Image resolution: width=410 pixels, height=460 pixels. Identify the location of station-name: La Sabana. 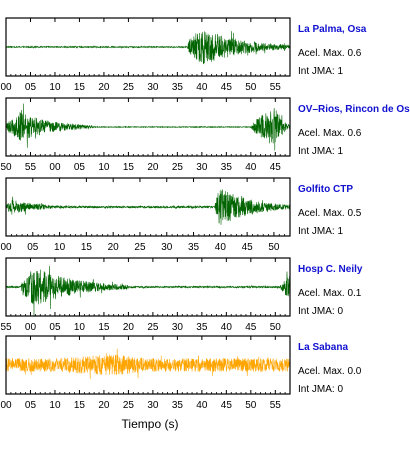
(323, 347).